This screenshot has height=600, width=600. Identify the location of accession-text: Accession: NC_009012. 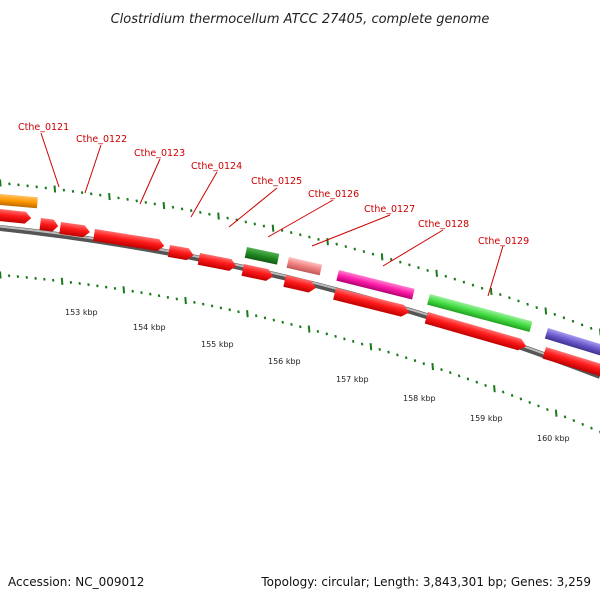
(76, 582).